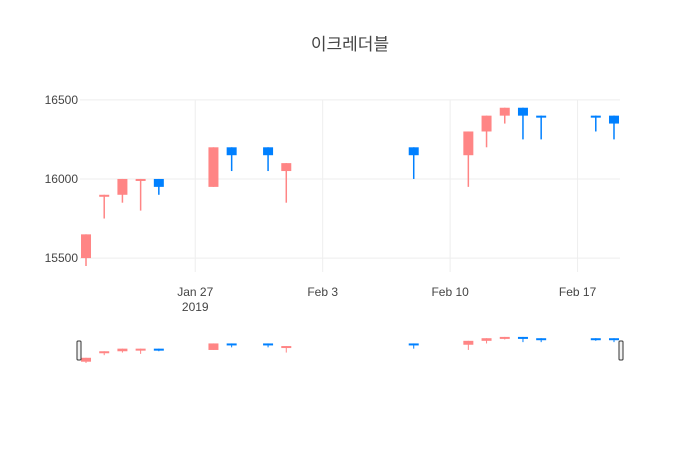 The image size is (700, 450). Describe the element at coordinates (578, 292) in the screenshot. I see `x-tick-label: Feb 17` at that location.